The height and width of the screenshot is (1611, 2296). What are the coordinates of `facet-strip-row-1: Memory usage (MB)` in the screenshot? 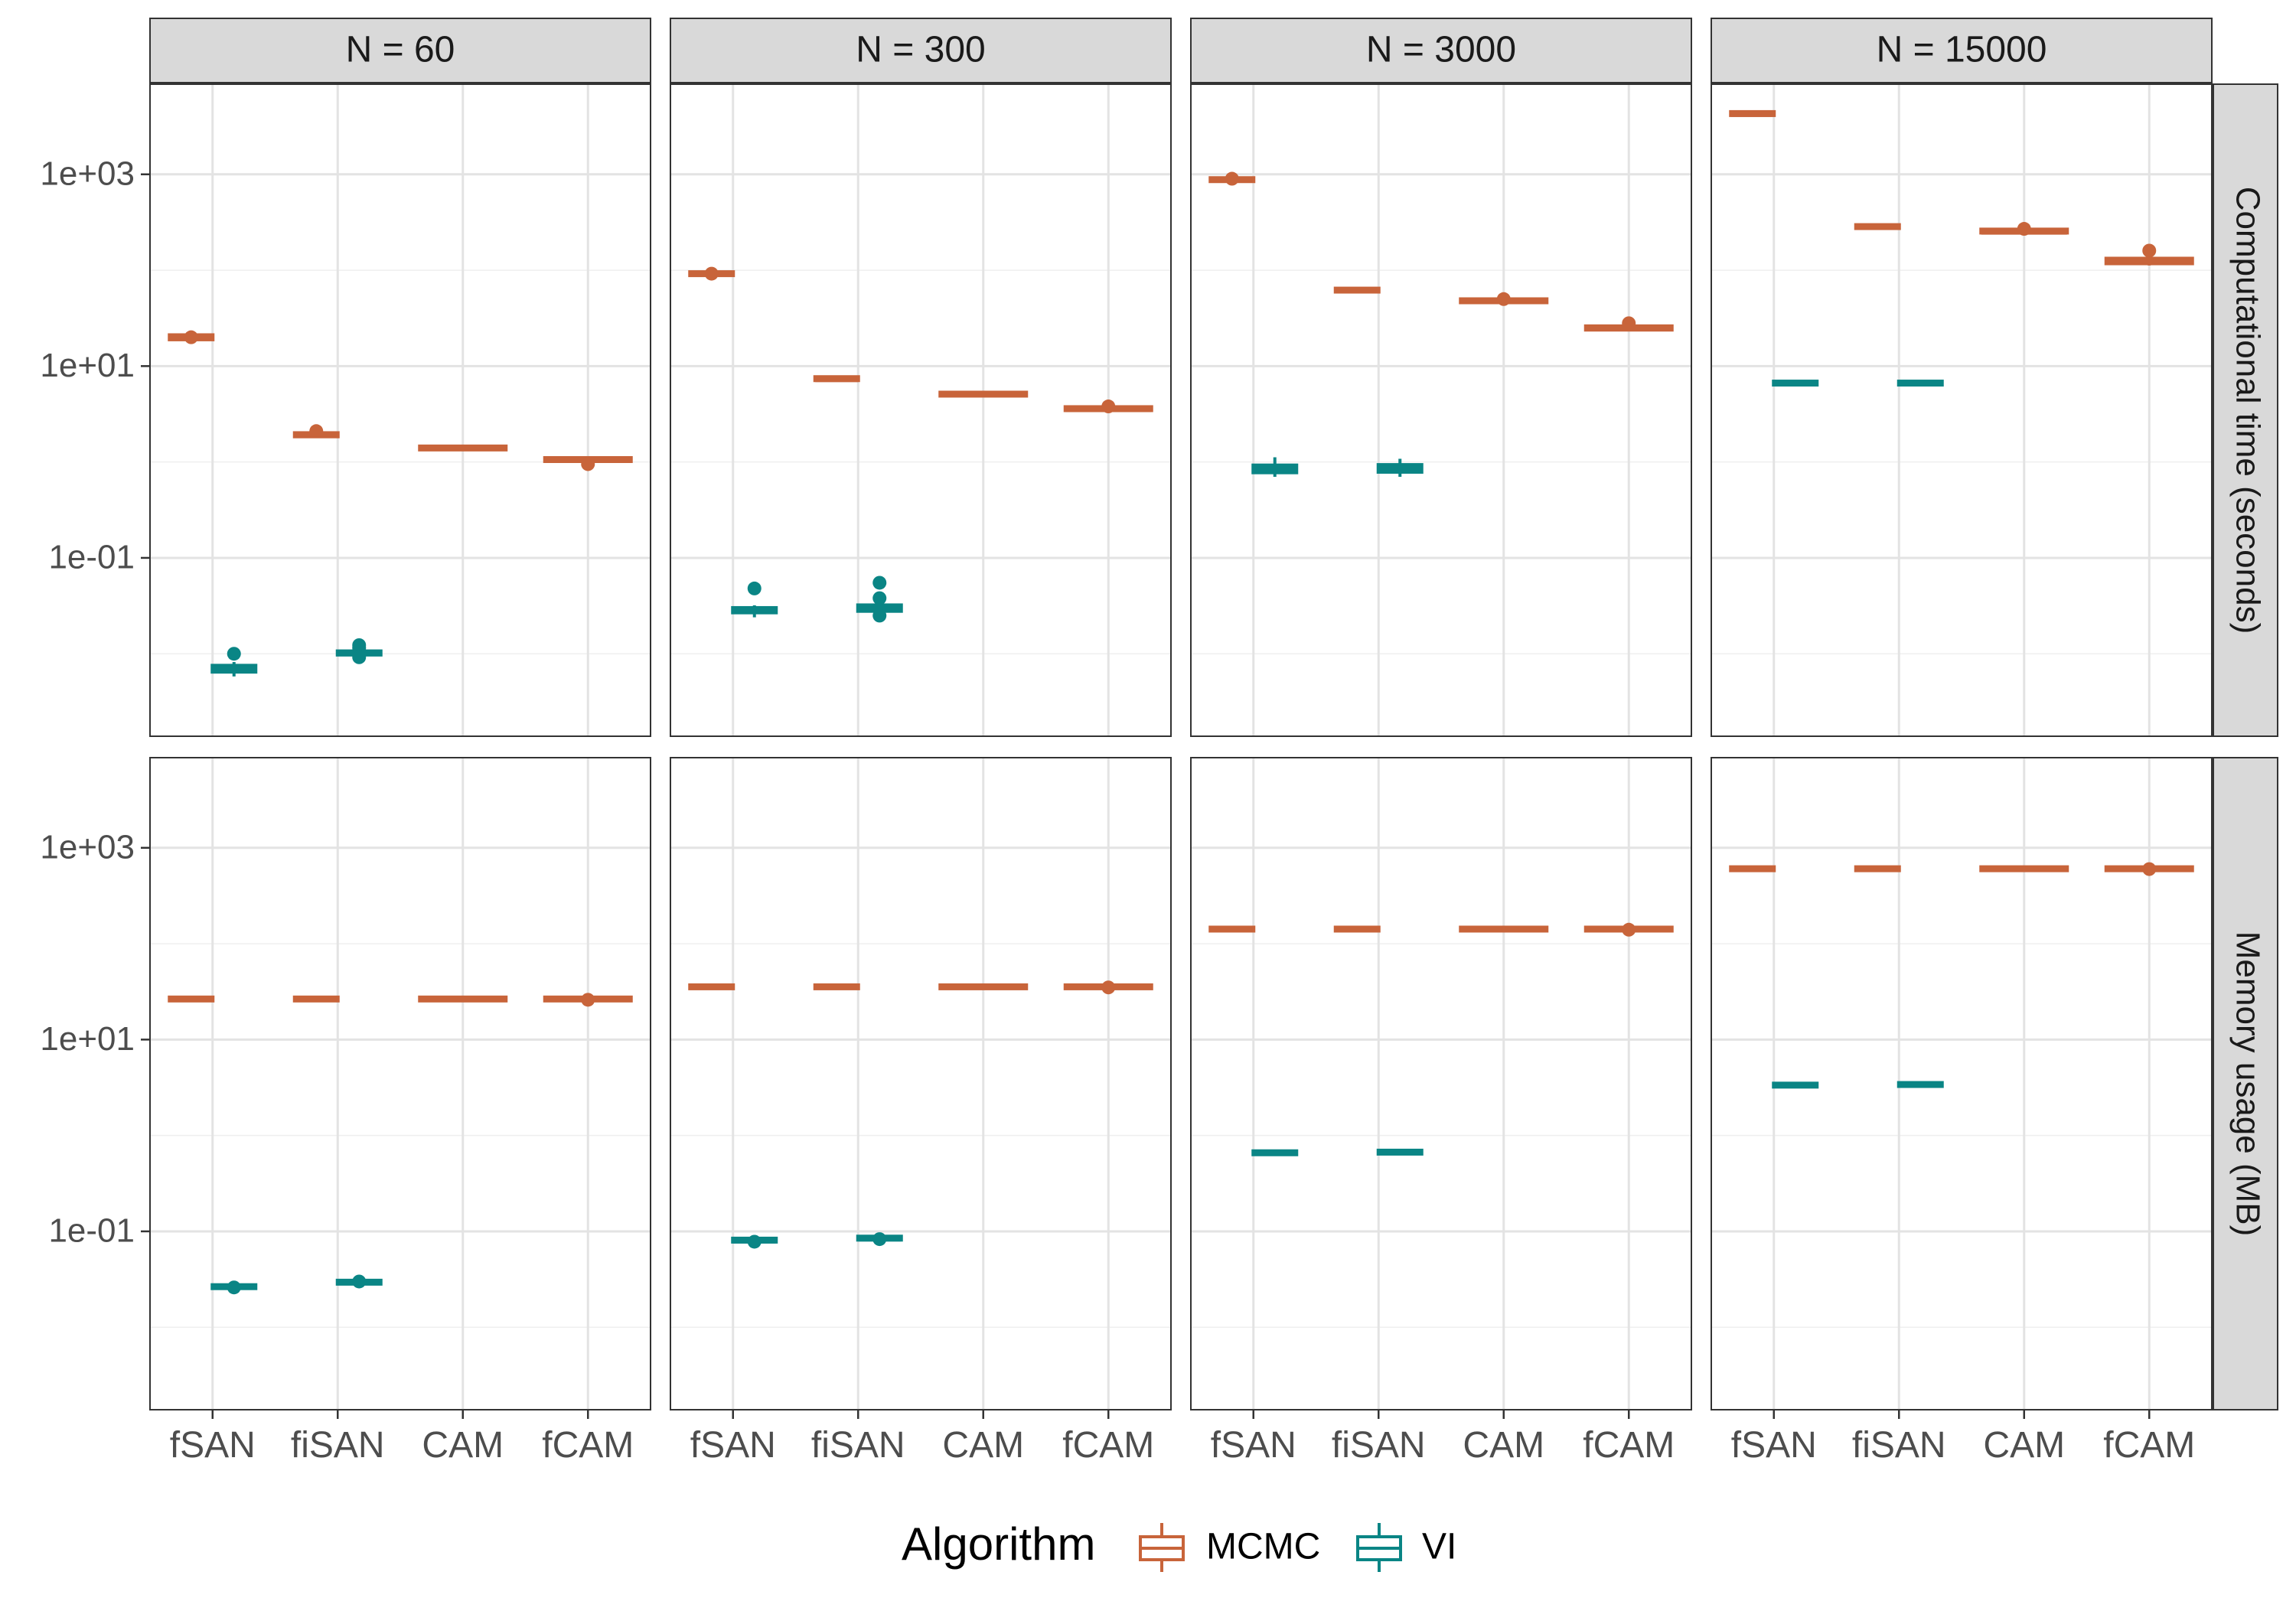 It's located at (2245, 1083).